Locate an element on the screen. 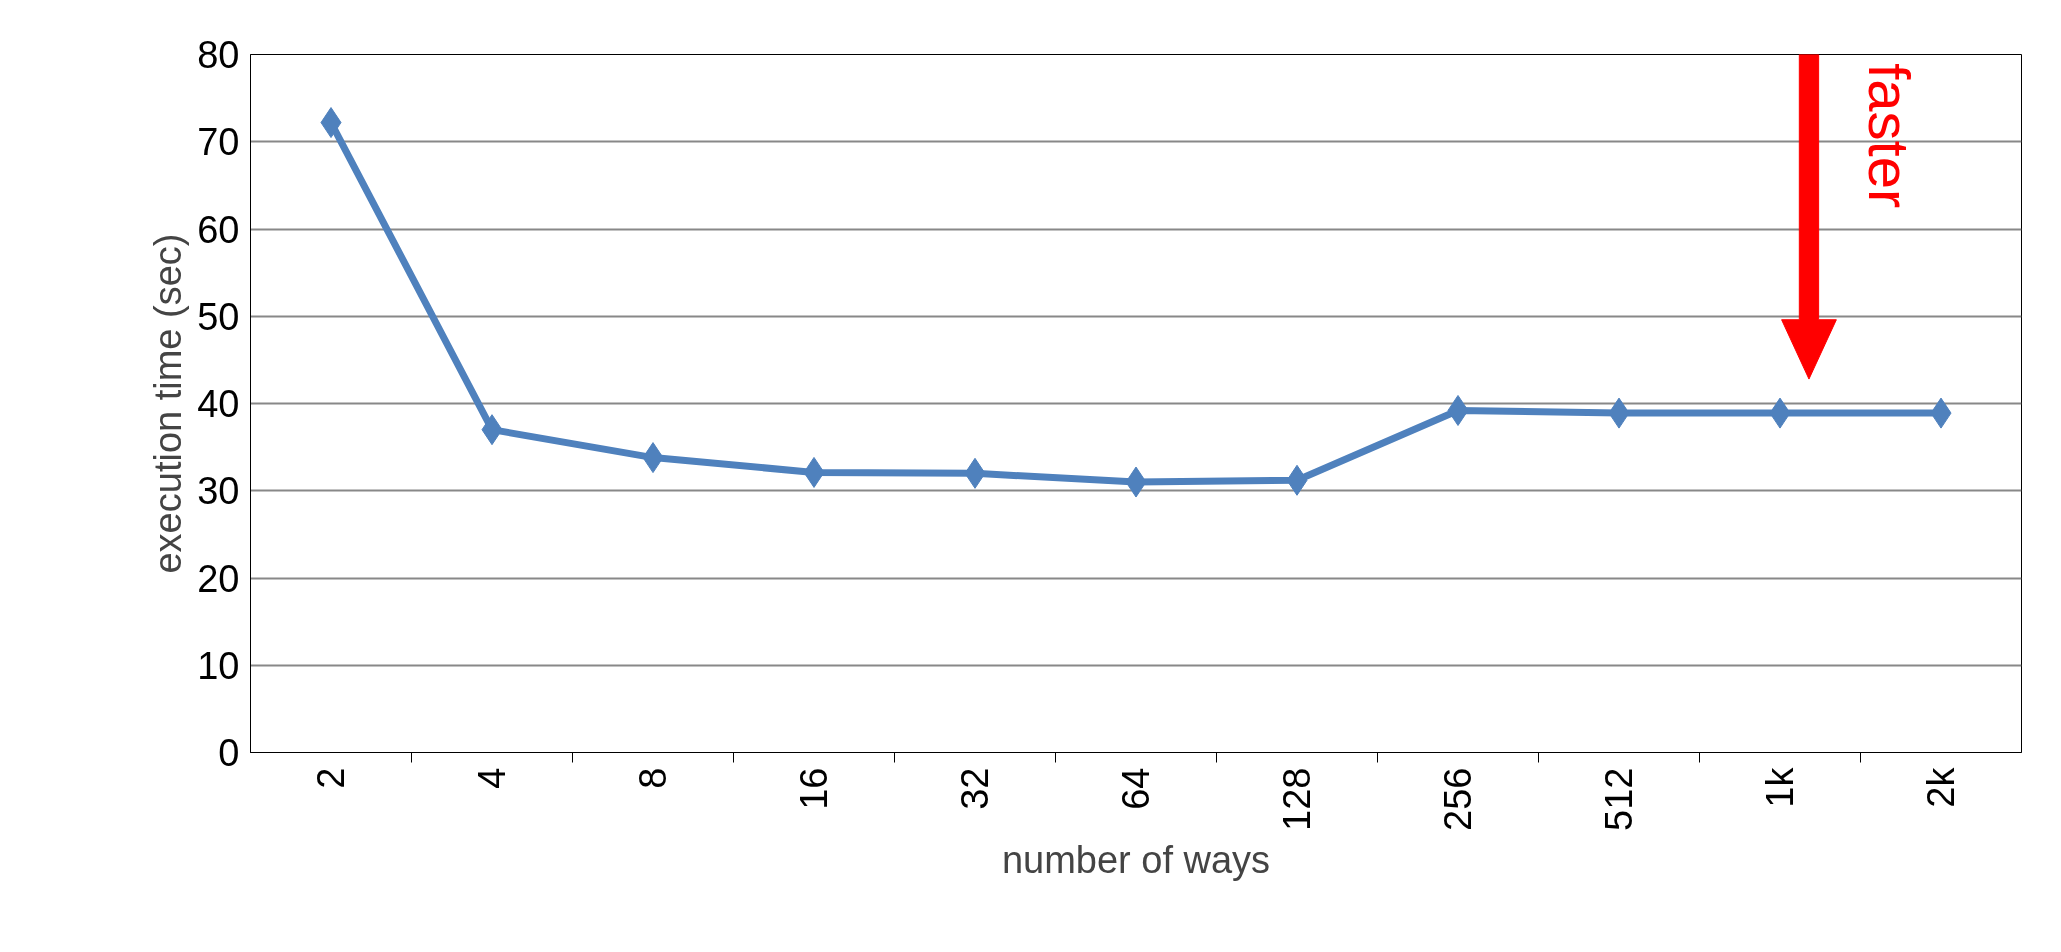 This screenshot has width=2061, height=952. y-tick-label: 10 is located at coordinates (218, 665).